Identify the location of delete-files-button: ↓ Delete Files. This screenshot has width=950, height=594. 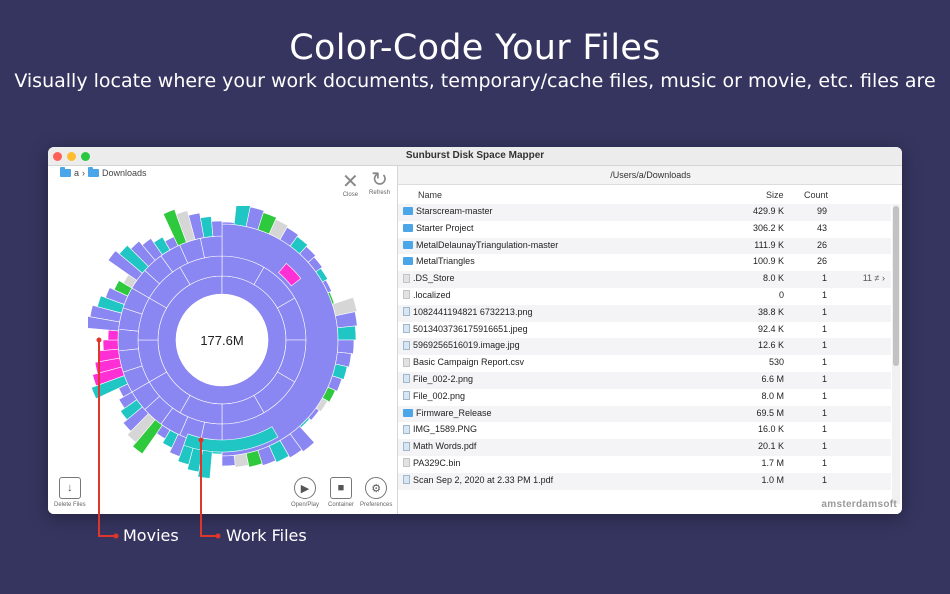
(70, 492).